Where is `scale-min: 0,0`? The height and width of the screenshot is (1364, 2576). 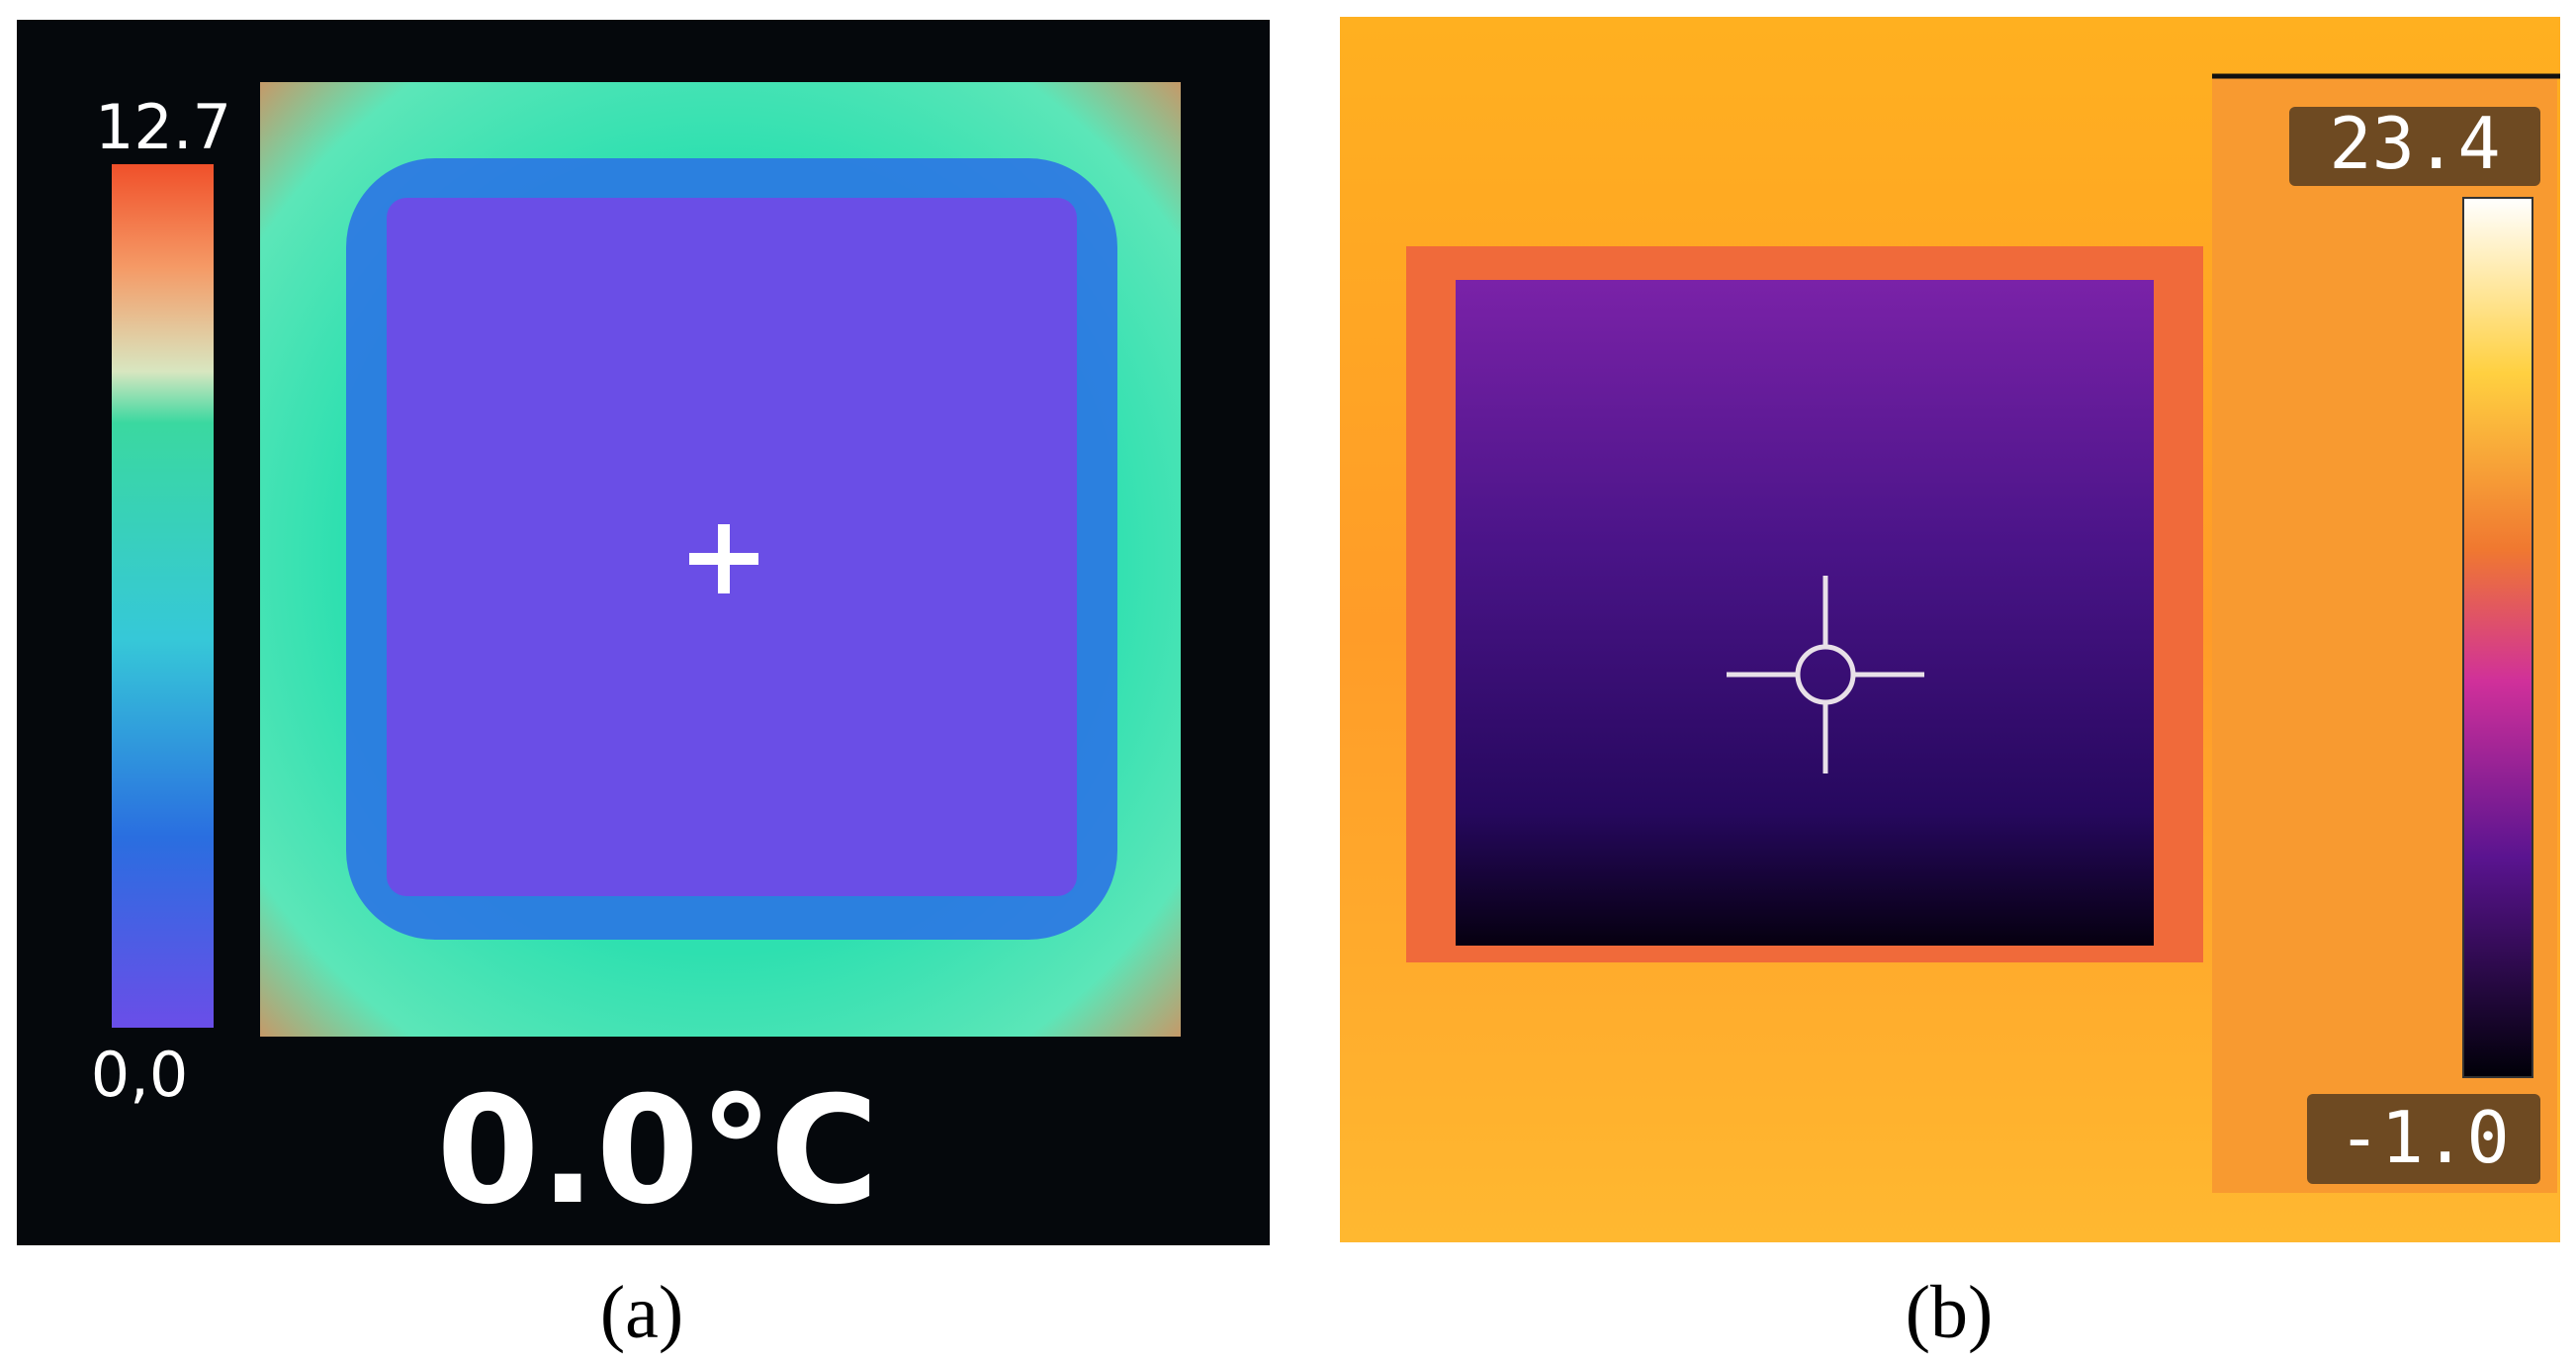
scale-min: 0,0 is located at coordinates (140, 1075).